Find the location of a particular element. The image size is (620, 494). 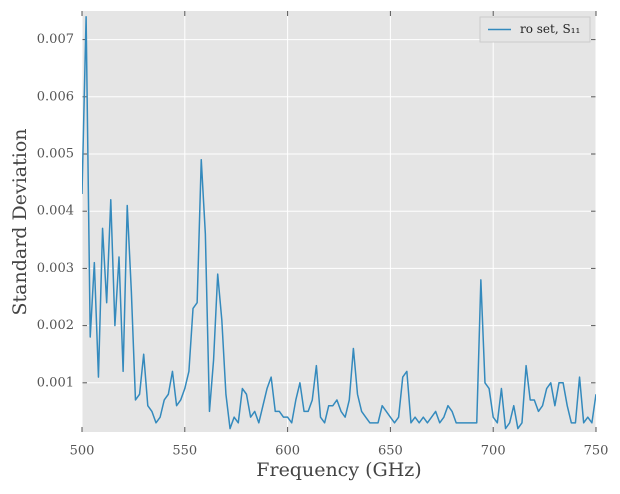

legend-label: ro set, S₁₁ is located at coordinates (550, 29).